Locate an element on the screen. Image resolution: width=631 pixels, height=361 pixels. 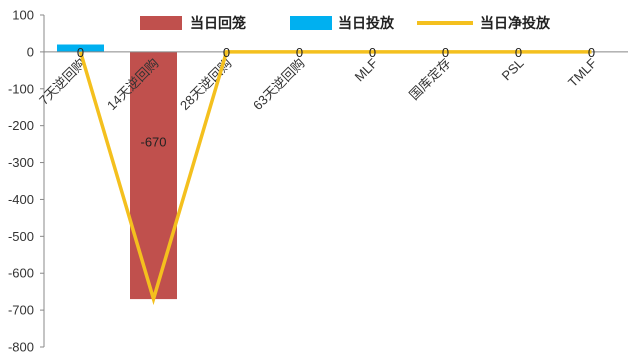
category-label-3: 63天逆回购 is located at coordinates (279, 84).